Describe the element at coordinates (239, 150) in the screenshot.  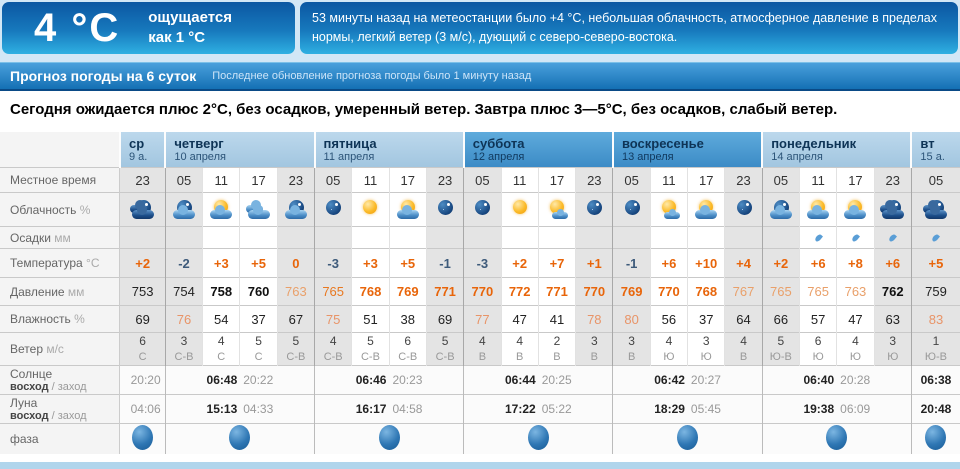
I see `day-header-2: четверг 10 апреля` at that location.